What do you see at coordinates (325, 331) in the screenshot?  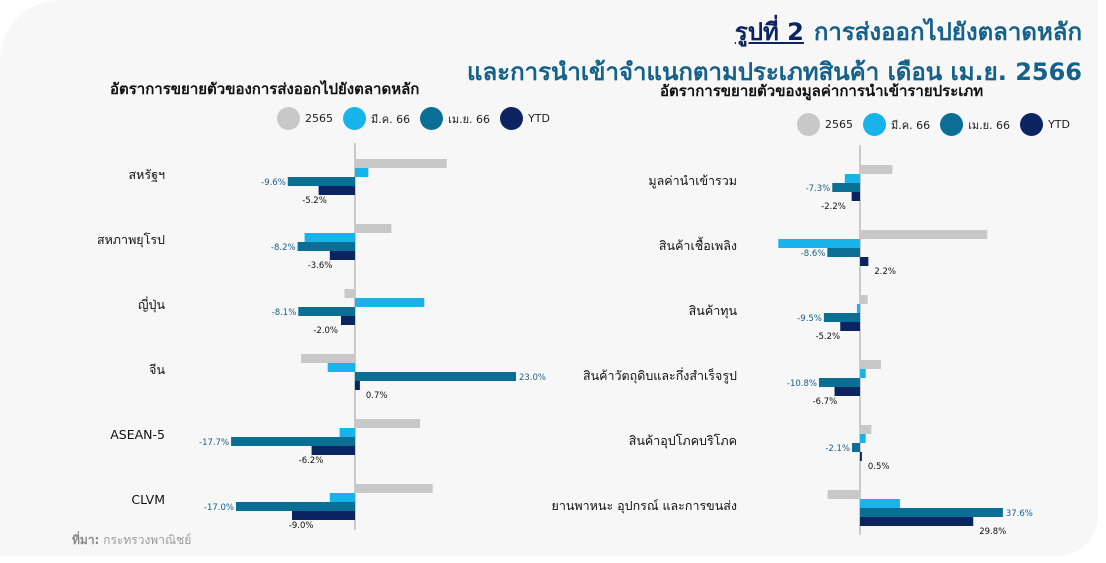 I see `left-data-label: -2.0%` at bounding box center [325, 331].